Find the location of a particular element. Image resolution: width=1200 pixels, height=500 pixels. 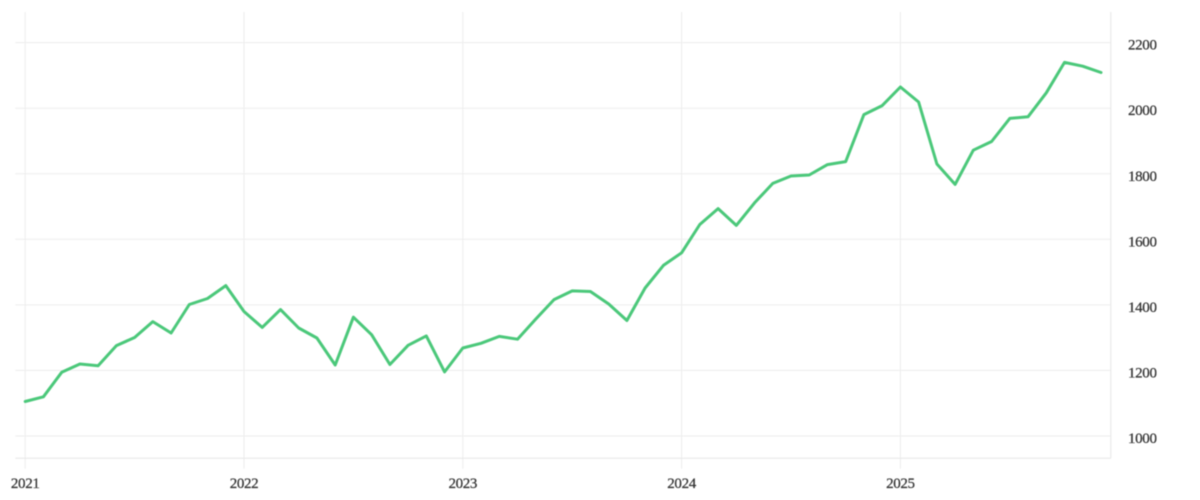

svg-text: 2000 is located at coordinates (1142, 111).